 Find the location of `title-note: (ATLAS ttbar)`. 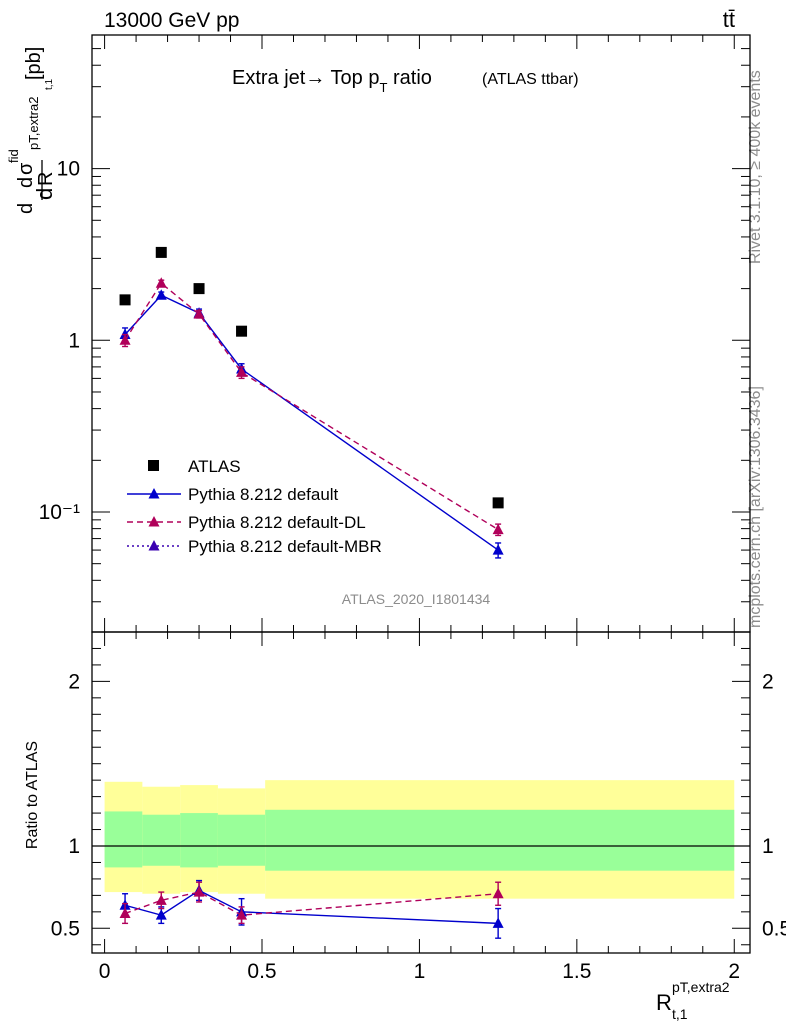

title-note: (ATLAS ttbar) is located at coordinates (530, 79).